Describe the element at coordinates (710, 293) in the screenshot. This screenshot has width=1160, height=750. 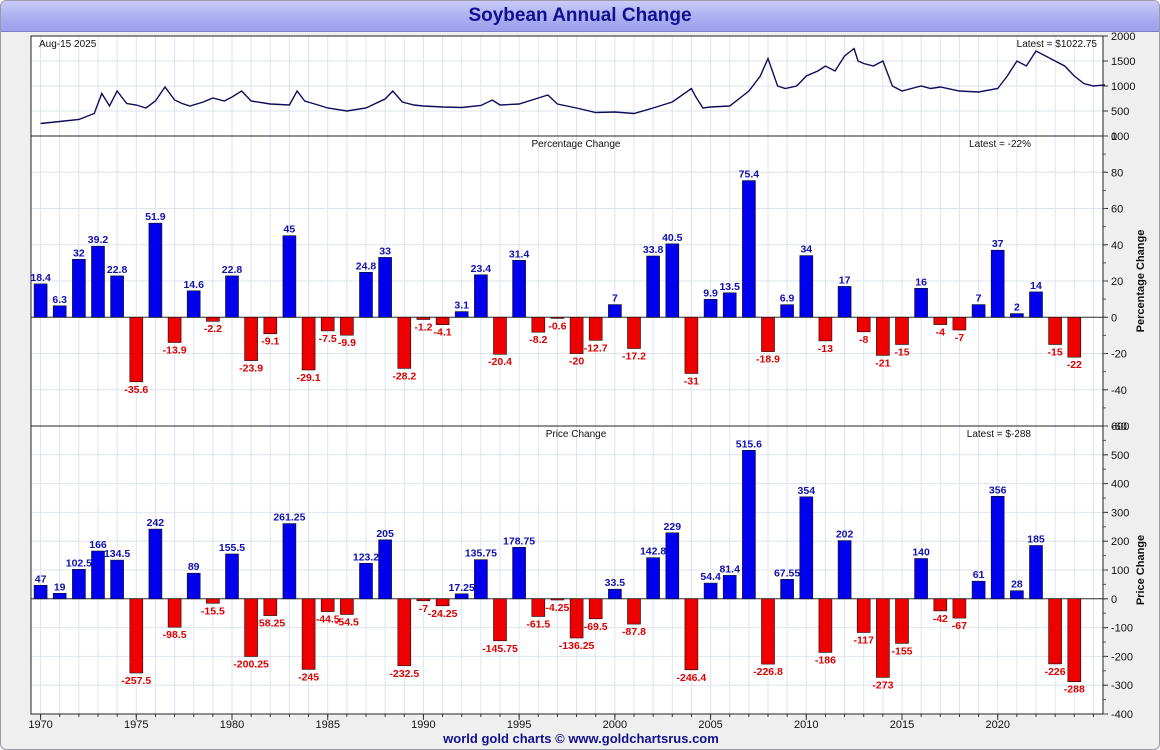
I see `data-label: 9.9` at that location.